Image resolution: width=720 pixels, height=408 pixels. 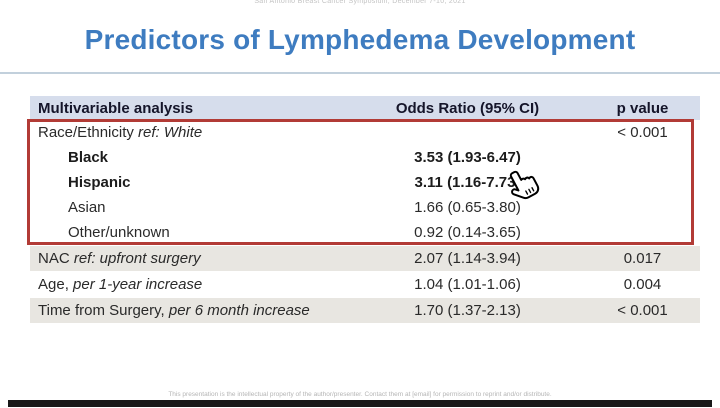 I want to click on table-row-race-ethnicity: Race/Ethnicity ref: White < 0.001, so click(x=365, y=132).